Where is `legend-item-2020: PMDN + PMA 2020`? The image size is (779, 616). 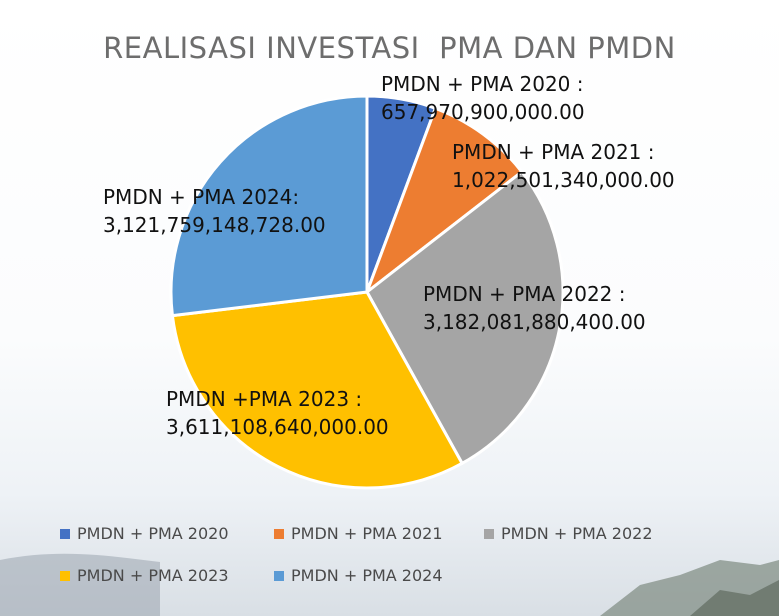
legend-item-2020: PMDN + PMA 2020 is located at coordinates (144, 533).